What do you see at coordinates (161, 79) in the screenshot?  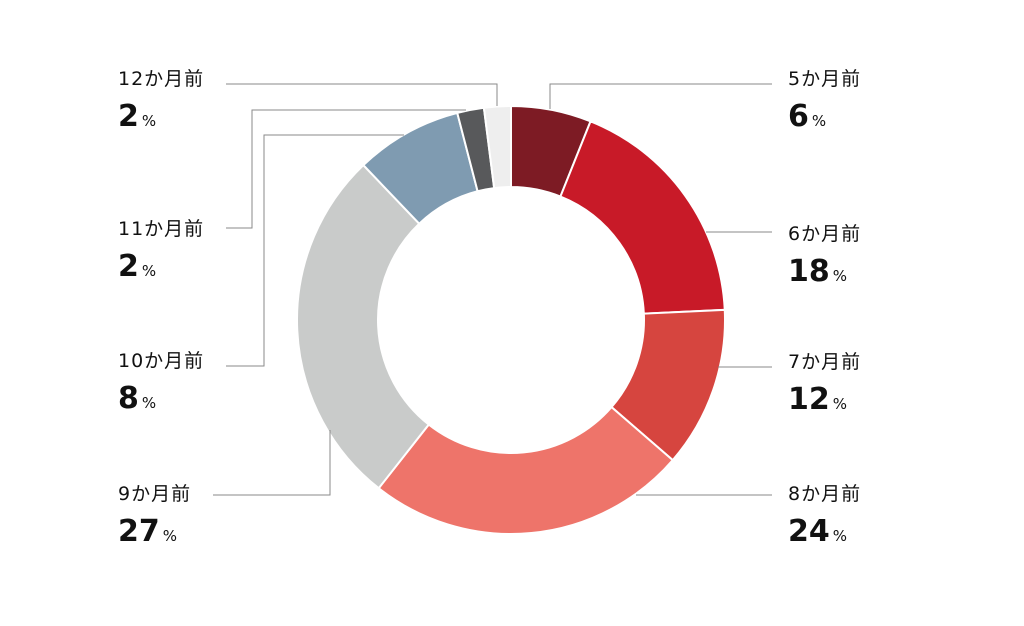 I see `category-name: 12か月前` at bounding box center [161, 79].